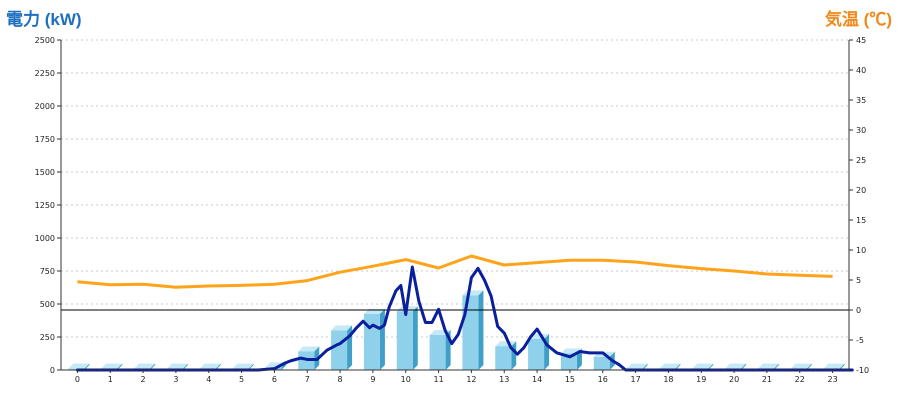 This screenshot has height=400, width=900. Describe the element at coordinates (858, 19) in the screenshot. I see `right-axis-title: 気温 (℃)` at that location.